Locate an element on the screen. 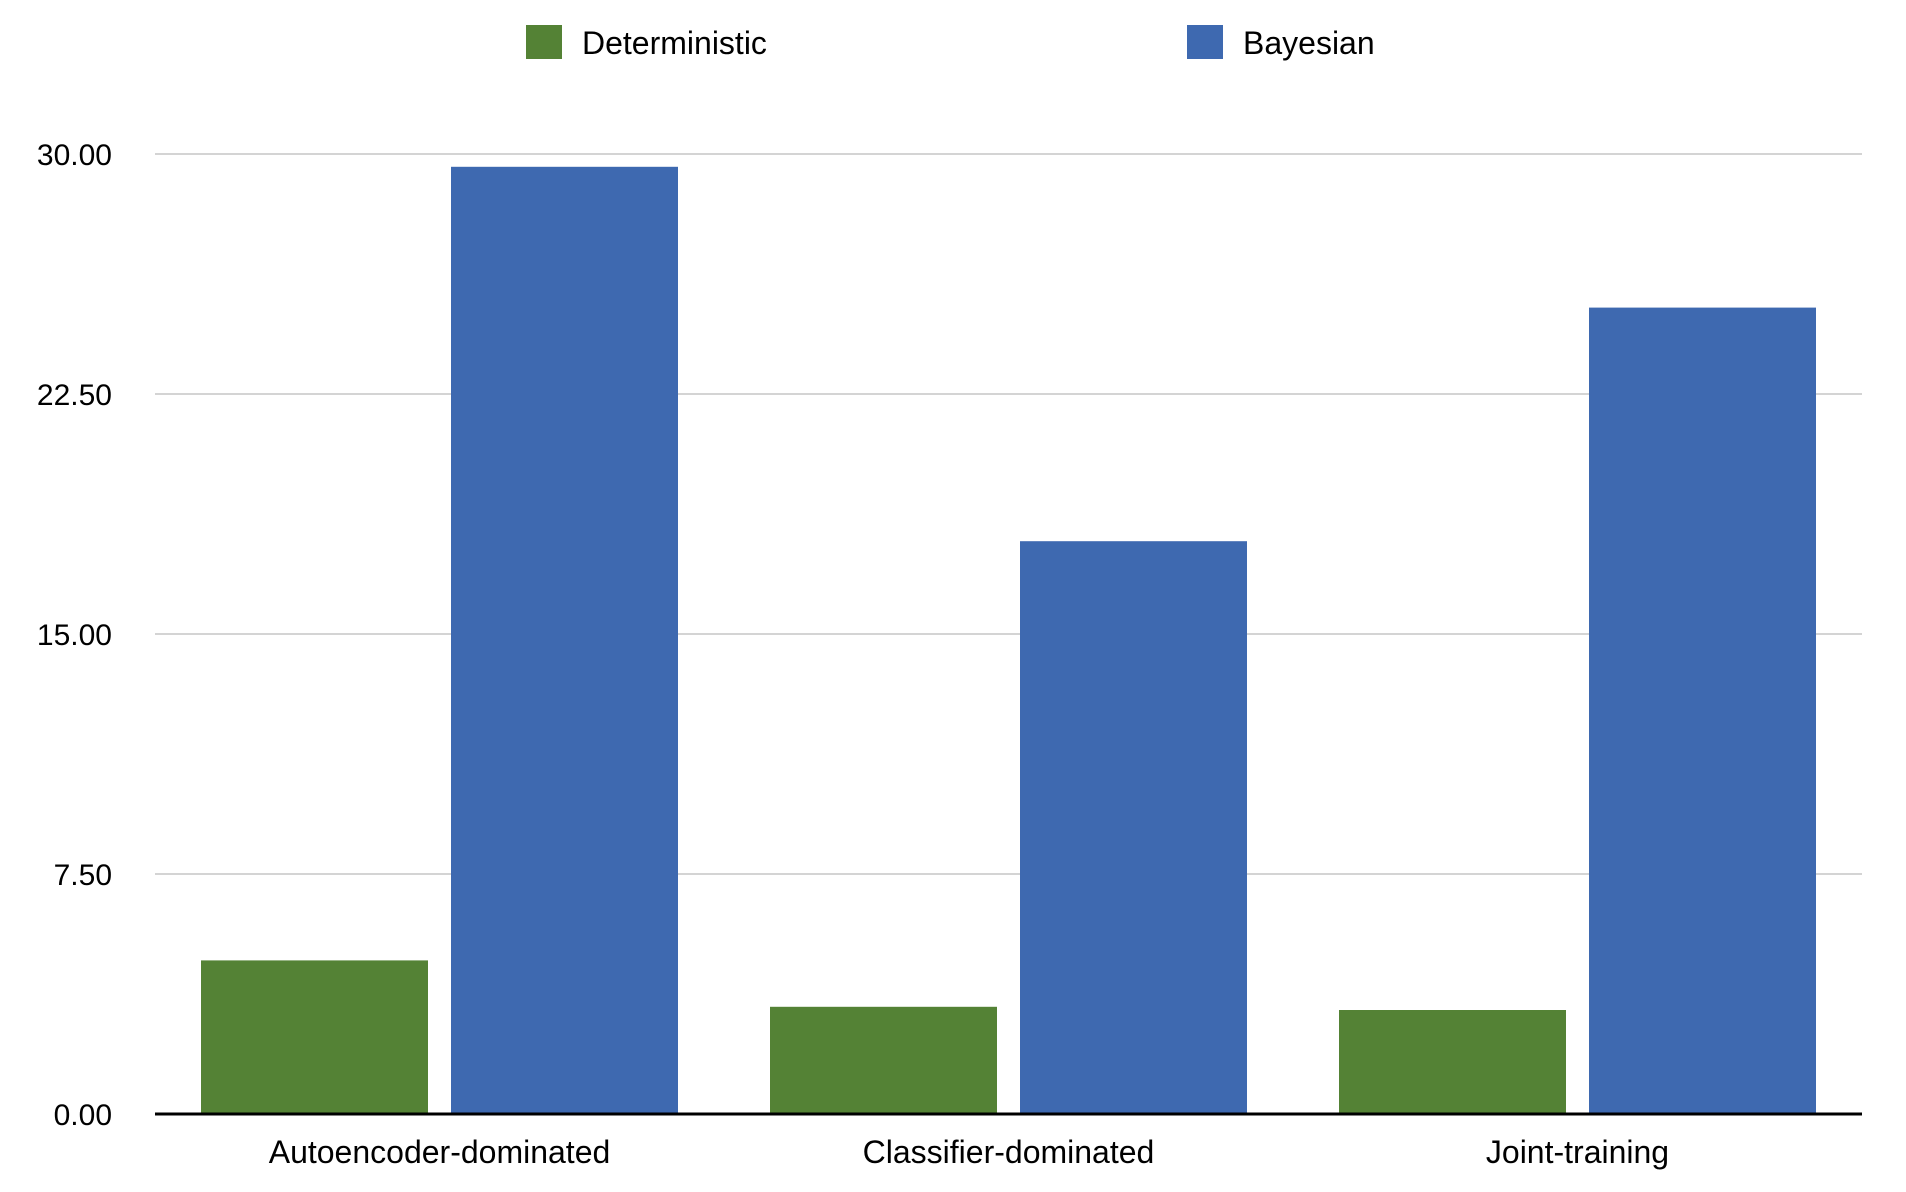 Image resolution: width=1906 pixels, height=1192 pixels. y-tick-label: 0.00 is located at coordinates (83, 1115).